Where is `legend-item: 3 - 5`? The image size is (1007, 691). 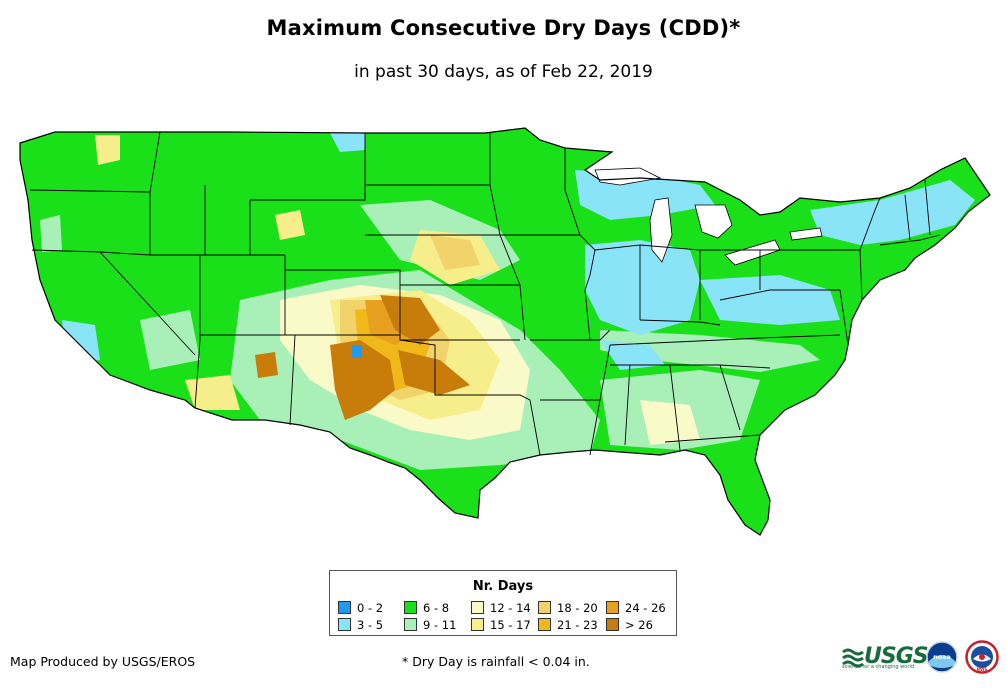
legend-item: 3 - 5 is located at coordinates (360, 625).